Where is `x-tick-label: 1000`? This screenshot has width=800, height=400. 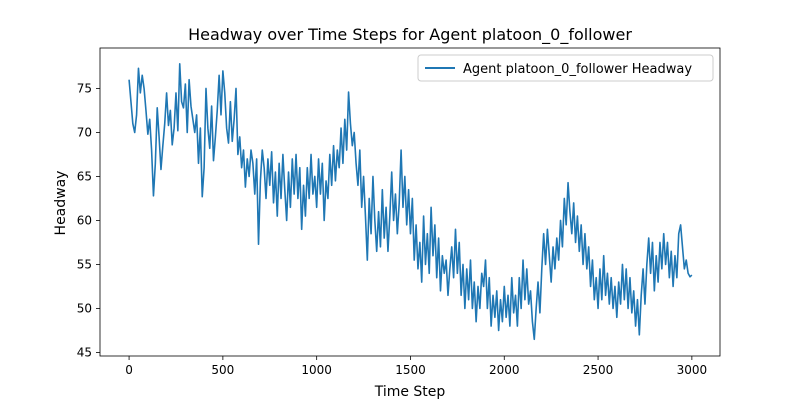
x-tick-label: 1000 is located at coordinates (316, 370).